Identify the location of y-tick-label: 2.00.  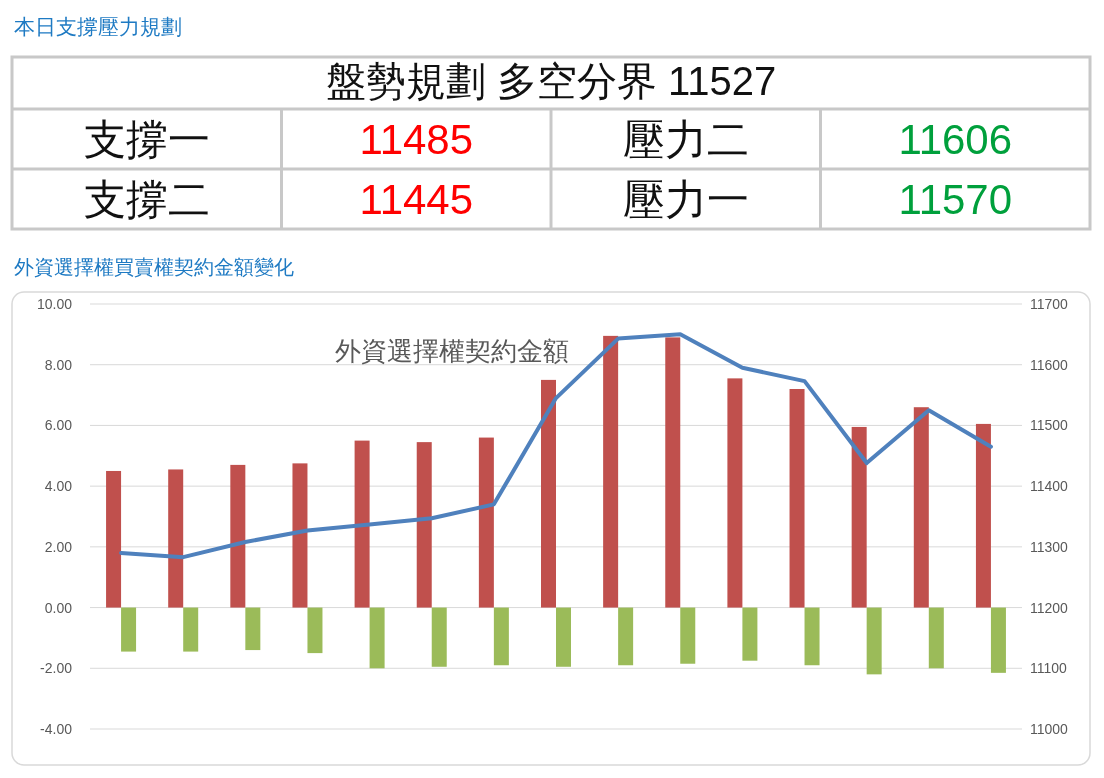
(58, 546).